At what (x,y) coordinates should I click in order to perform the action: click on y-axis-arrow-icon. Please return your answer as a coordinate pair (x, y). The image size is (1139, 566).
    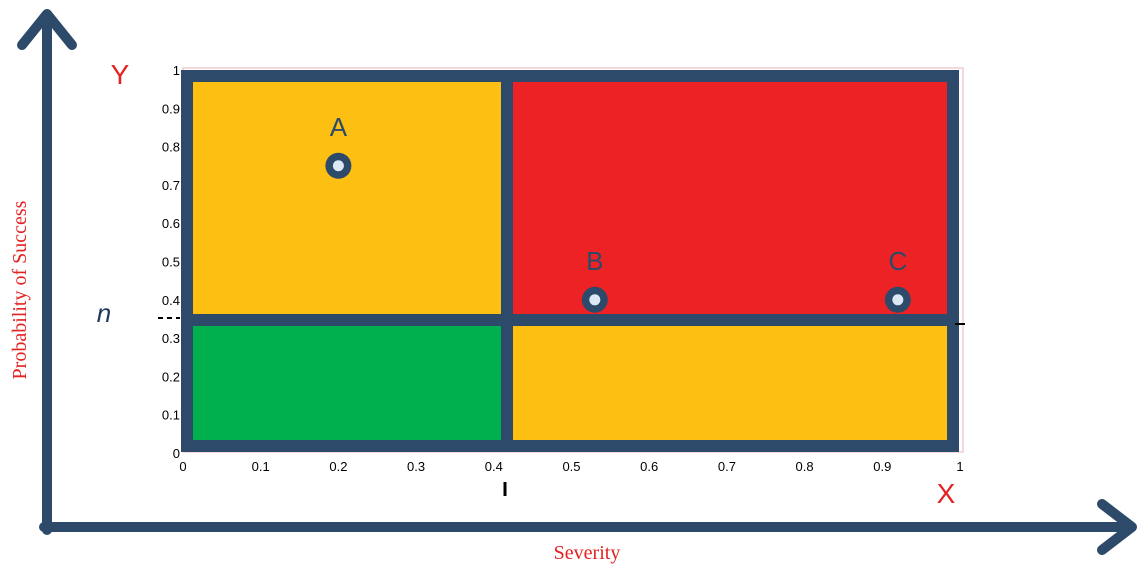
    Looking at the image, I should click on (47, 29).